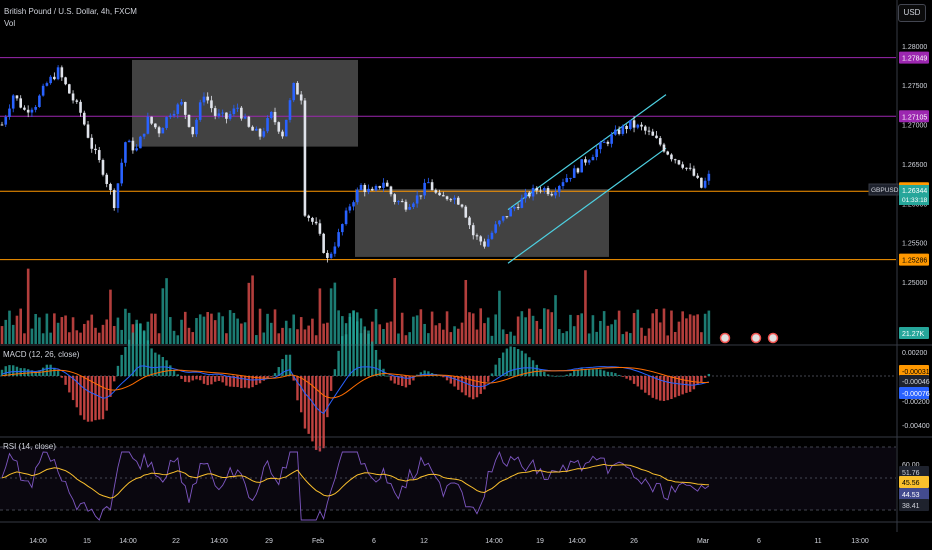 The height and width of the screenshot is (550, 932). I want to click on macd-line-value-bg, so click(914, 381).